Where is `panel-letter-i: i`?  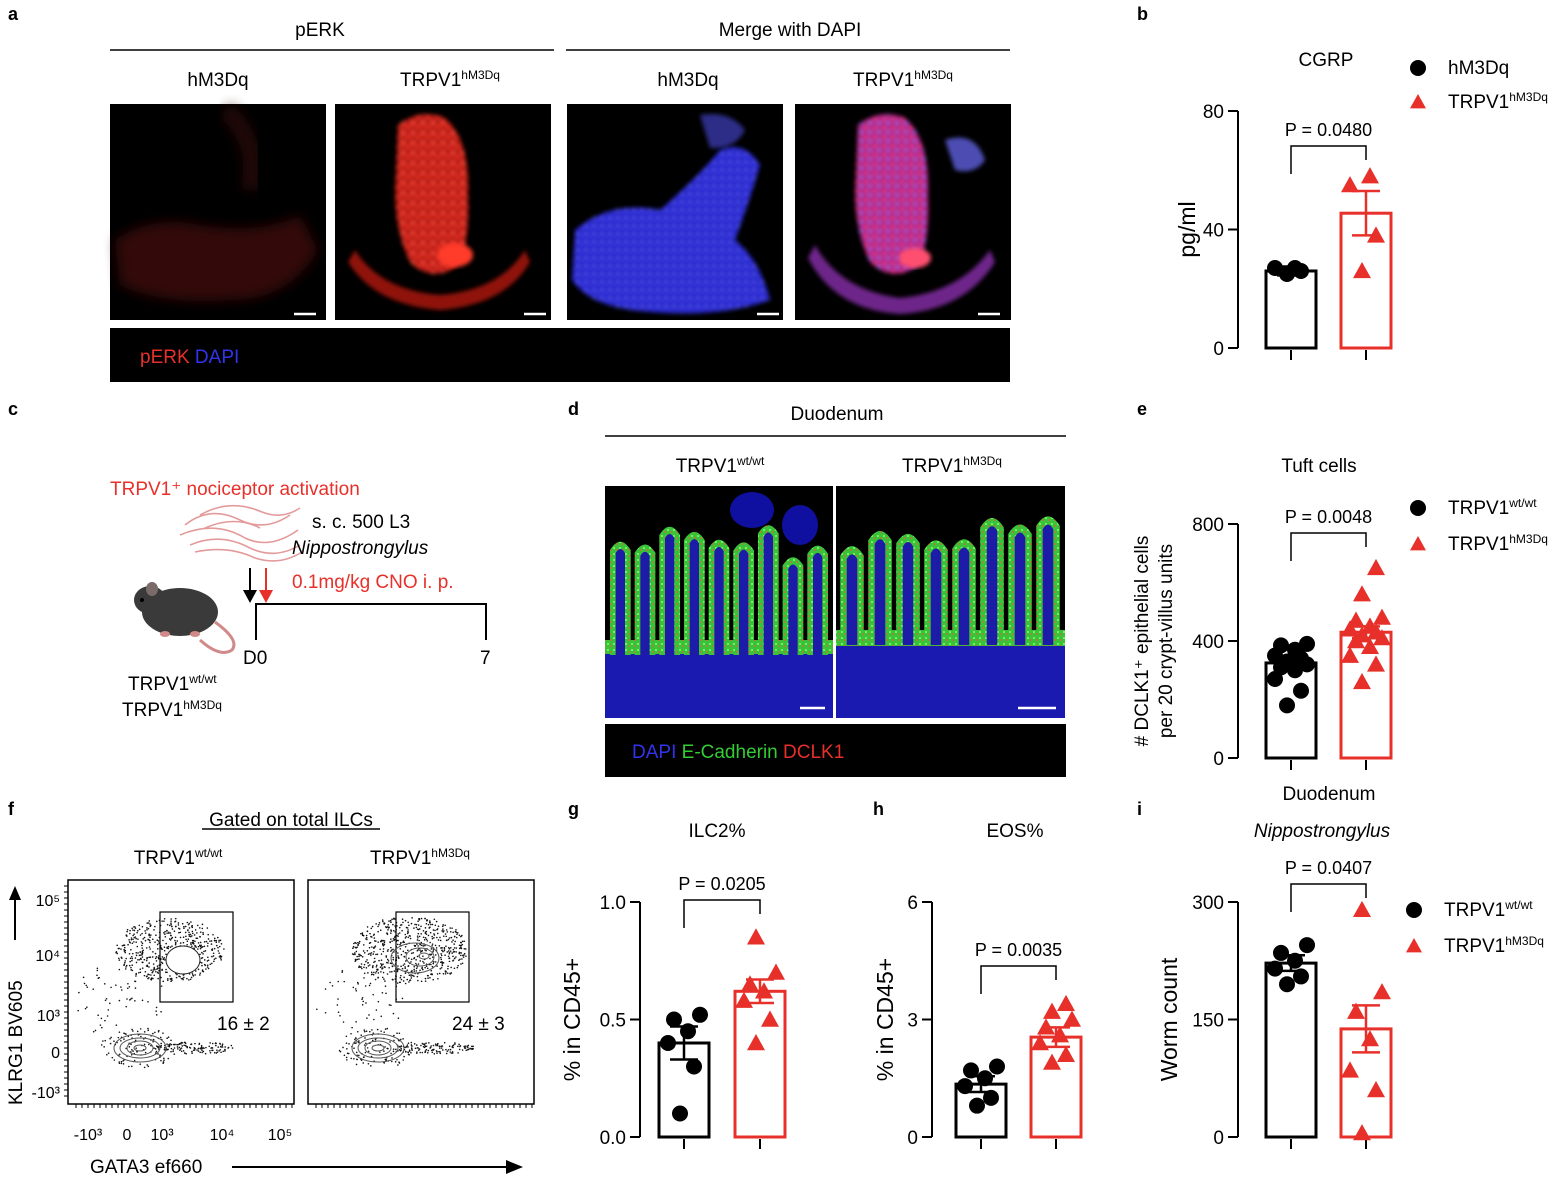 panel-letter-i: i is located at coordinates (1139, 809).